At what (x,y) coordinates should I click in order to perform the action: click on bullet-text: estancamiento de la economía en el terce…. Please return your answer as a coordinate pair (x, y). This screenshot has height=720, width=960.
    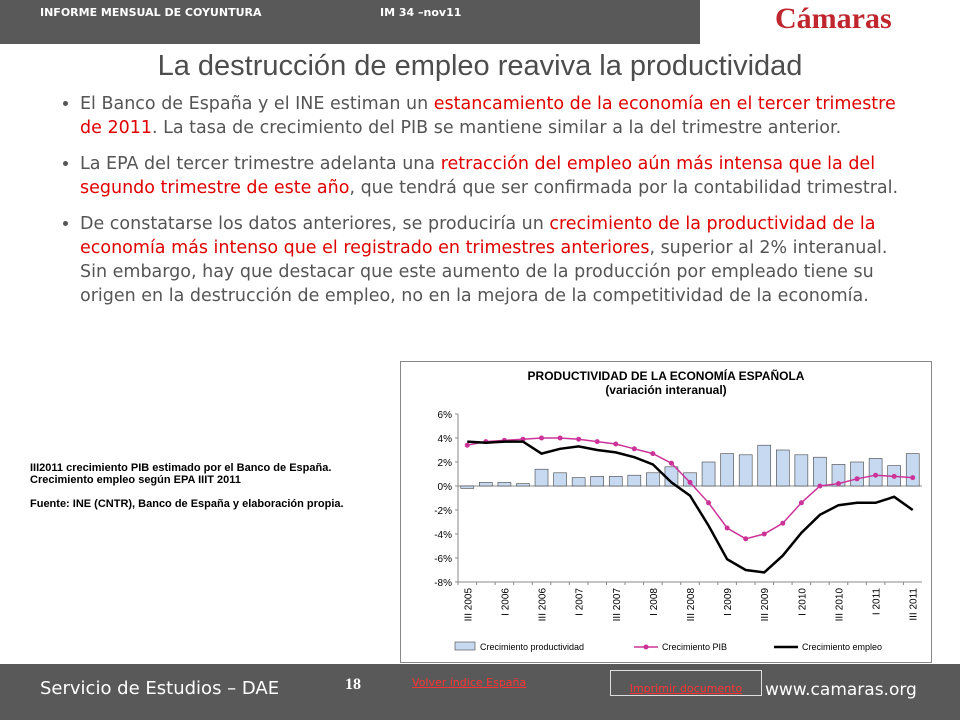
    Looking at the image, I should click on (488, 116).